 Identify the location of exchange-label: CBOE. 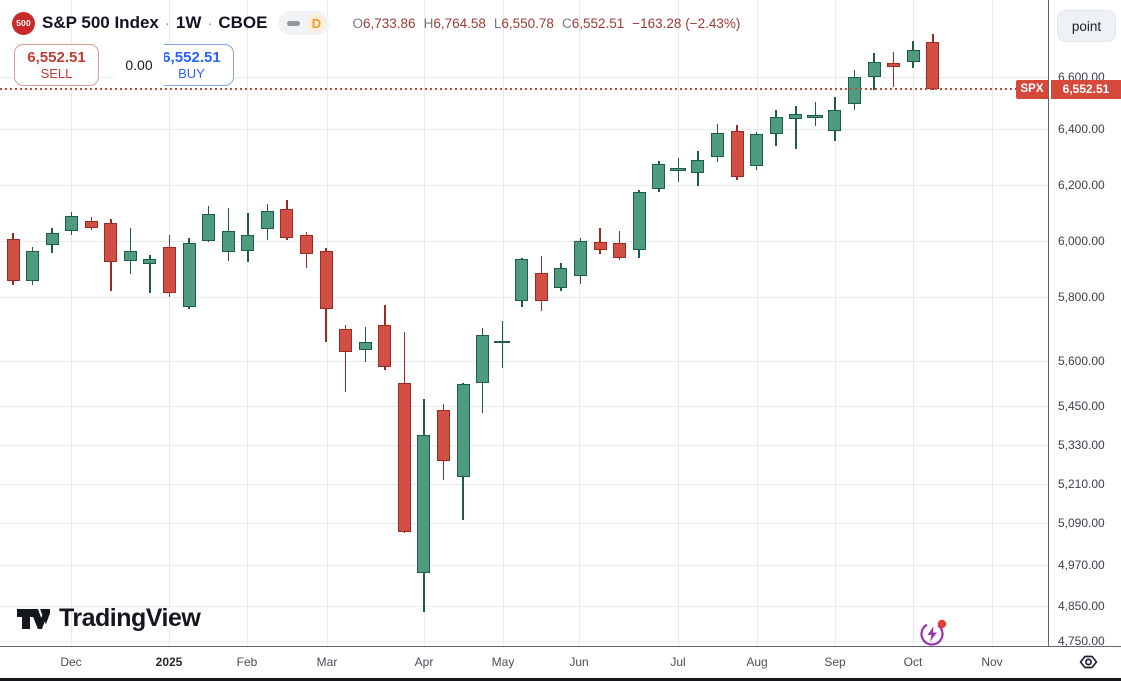
(243, 22).